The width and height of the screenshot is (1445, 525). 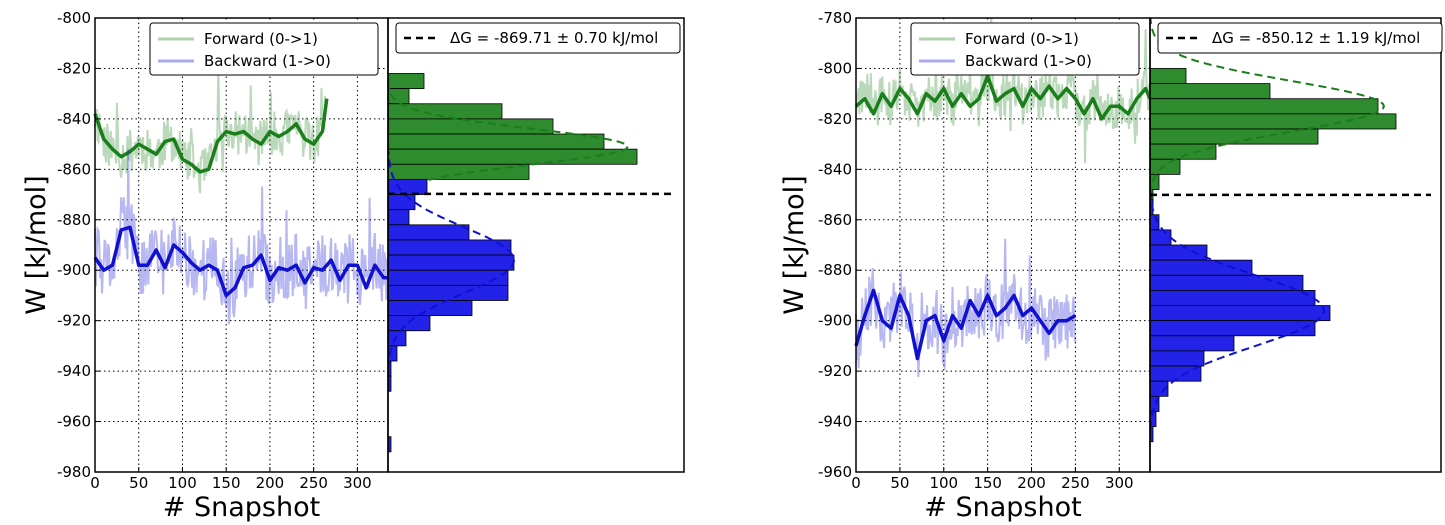 I want to click on y-tick-label: -780, so click(x=835, y=18).